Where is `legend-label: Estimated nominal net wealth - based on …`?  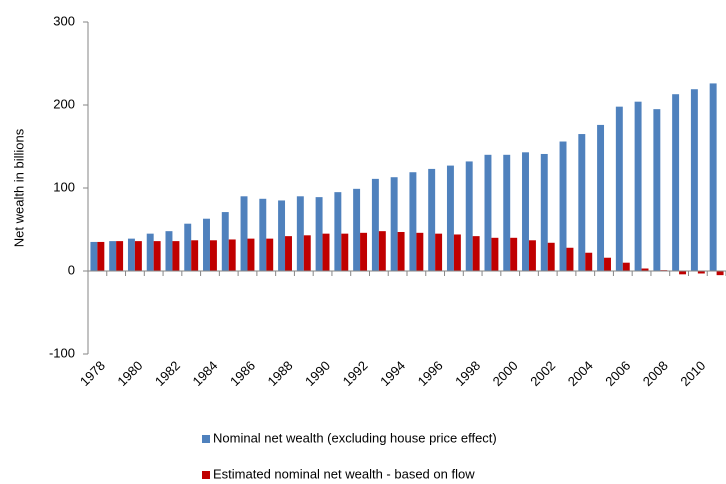
legend-label: Estimated nominal net wealth - based on … is located at coordinates (344, 473).